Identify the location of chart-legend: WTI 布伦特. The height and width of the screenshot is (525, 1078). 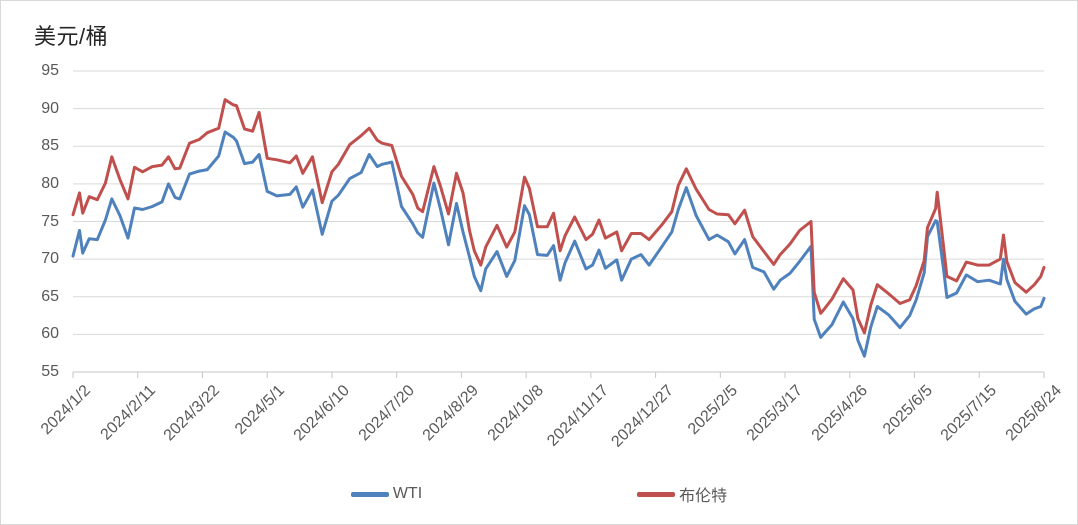
(539, 494).